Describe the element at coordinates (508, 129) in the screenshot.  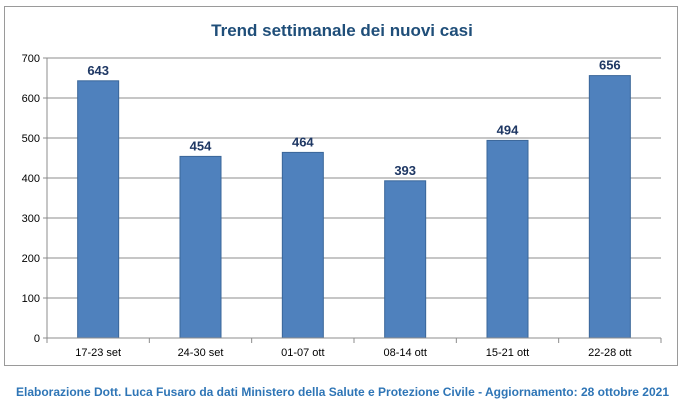
I see `data-label: 494` at that location.